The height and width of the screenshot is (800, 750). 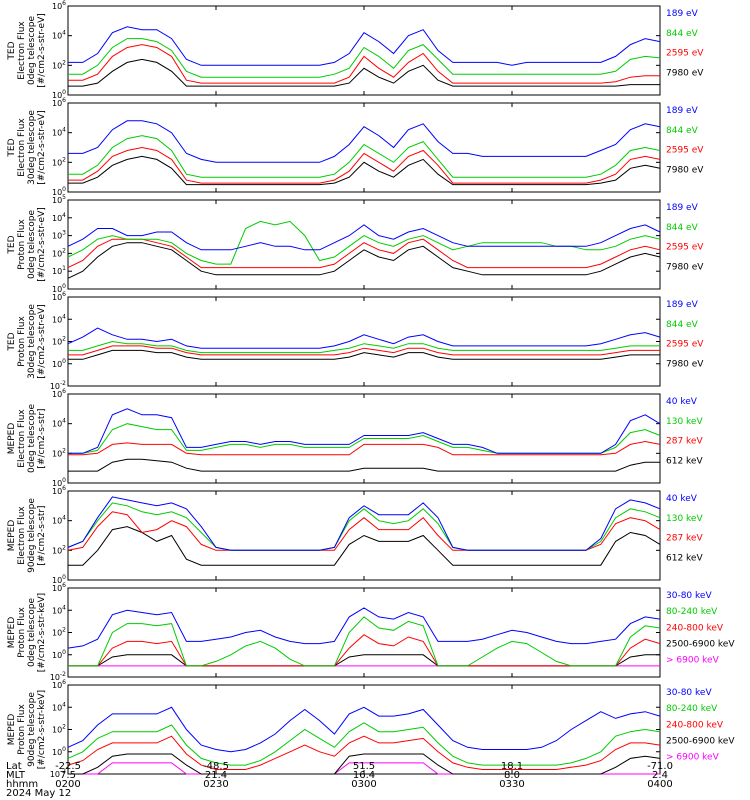 I want to click on y-tick-label: 10⁻², so click(x=58, y=385).